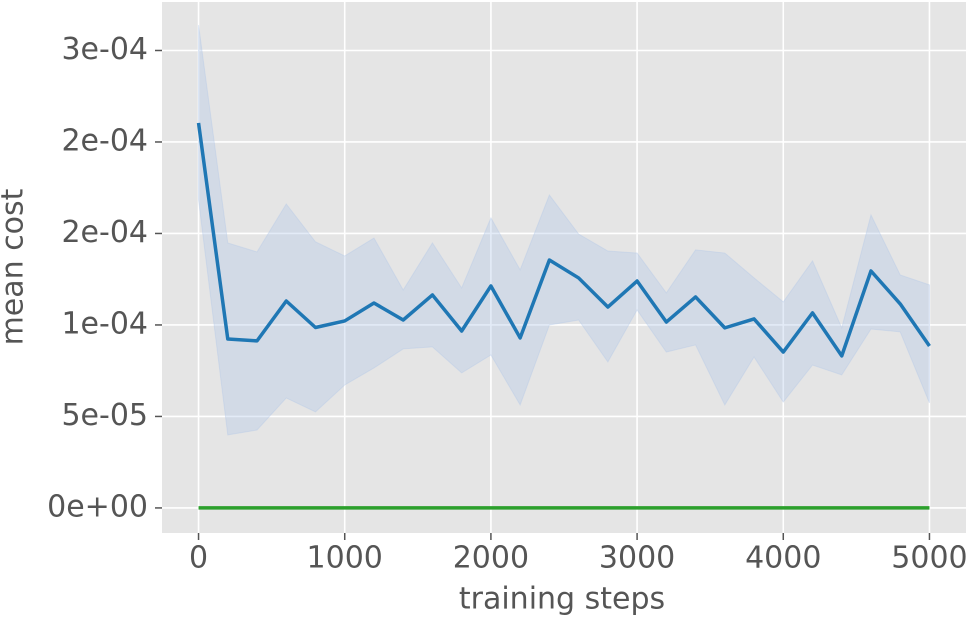 The width and height of the screenshot is (969, 617). I want to click on x-tick-label: 4000, so click(783, 558).